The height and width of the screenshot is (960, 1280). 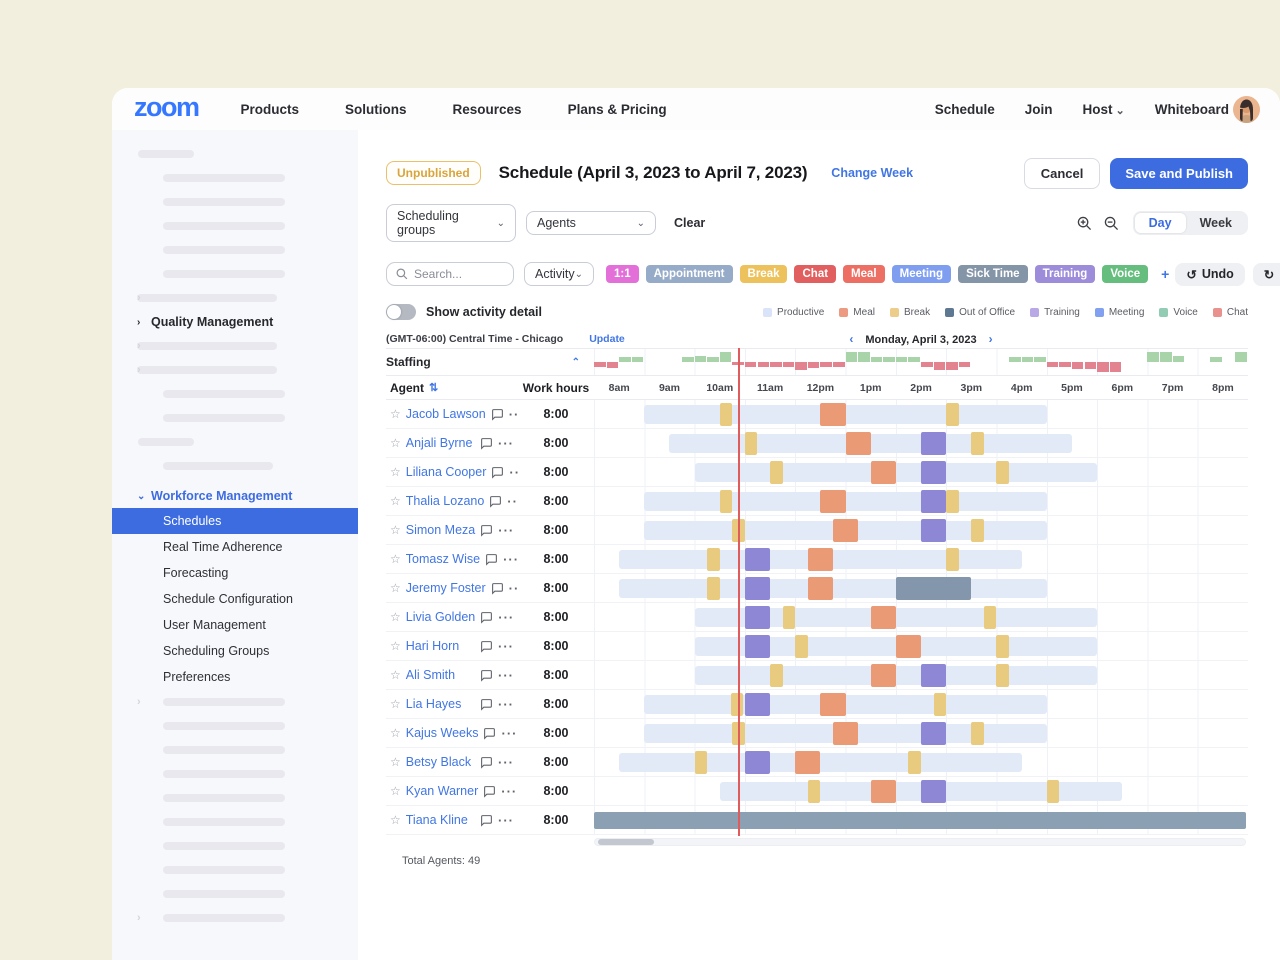 I want to click on chip-1-1: 1:1, so click(x=622, y=274).